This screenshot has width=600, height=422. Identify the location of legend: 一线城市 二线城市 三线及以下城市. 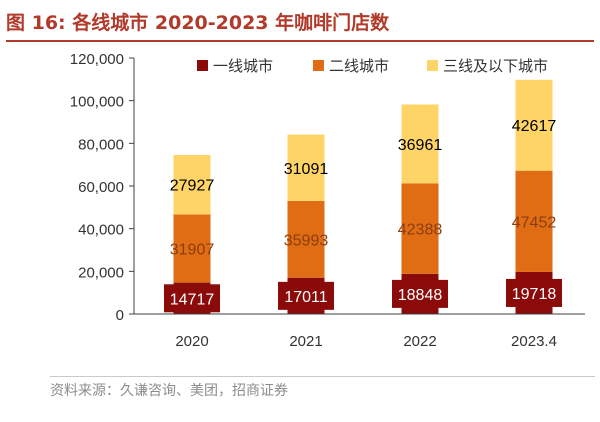
(372, 66).